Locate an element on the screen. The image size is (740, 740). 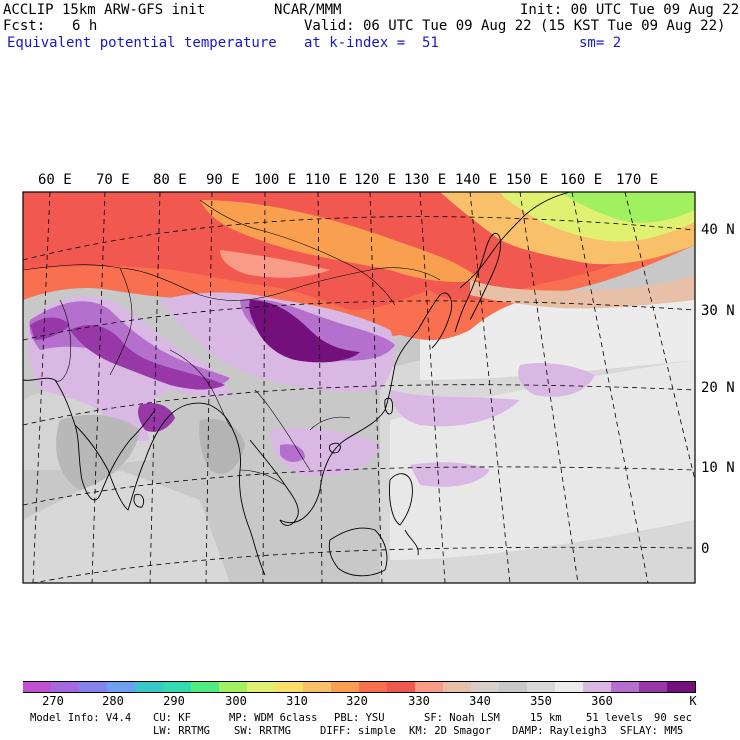
lon-label: 100 E is located at coordinates (275, 180).